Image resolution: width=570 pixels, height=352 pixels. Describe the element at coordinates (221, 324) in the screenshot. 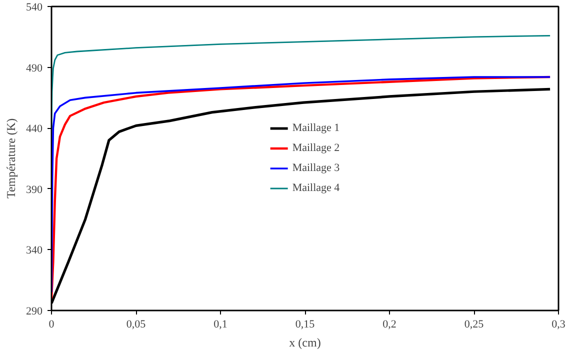

I see `x-tick-label: 0,1` at that location.